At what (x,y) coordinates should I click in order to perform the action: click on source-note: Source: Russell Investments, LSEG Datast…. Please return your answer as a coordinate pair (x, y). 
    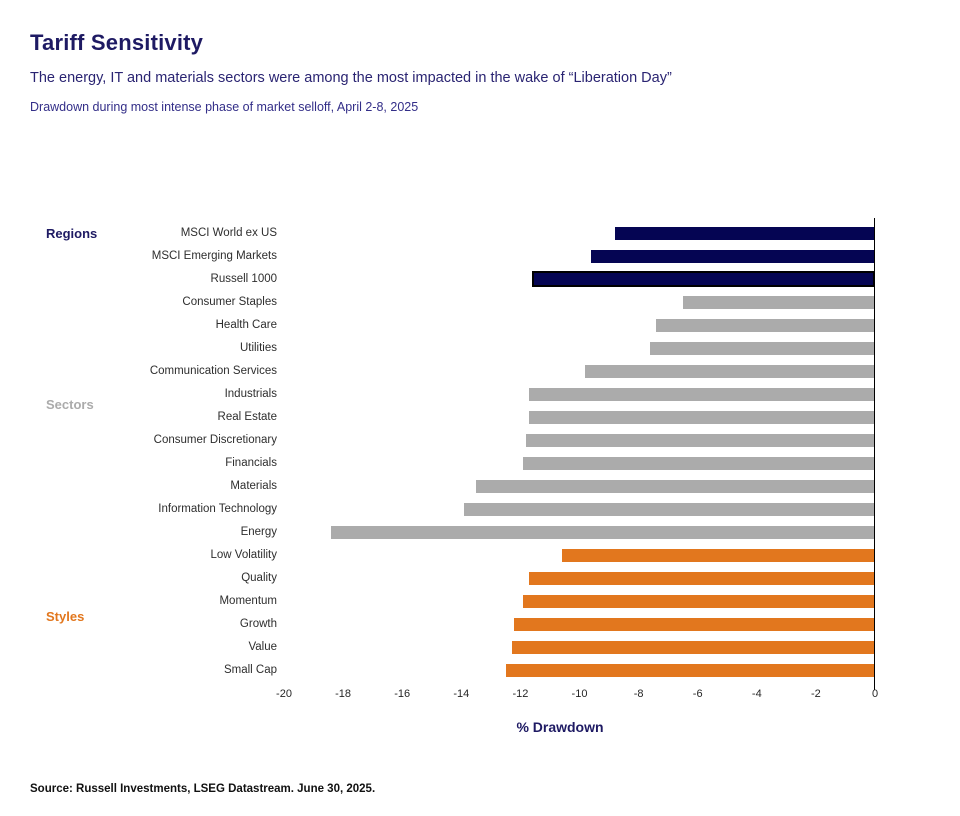
    Looking at the image, I should click on (203, 789).